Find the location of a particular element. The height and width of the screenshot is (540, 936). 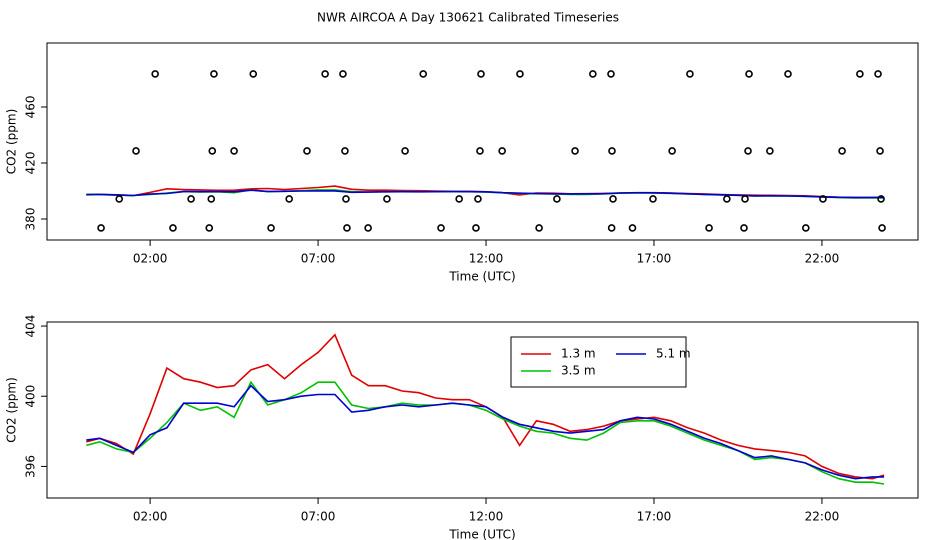

y-tick-label: 460 is located at coordinates (31, 107).